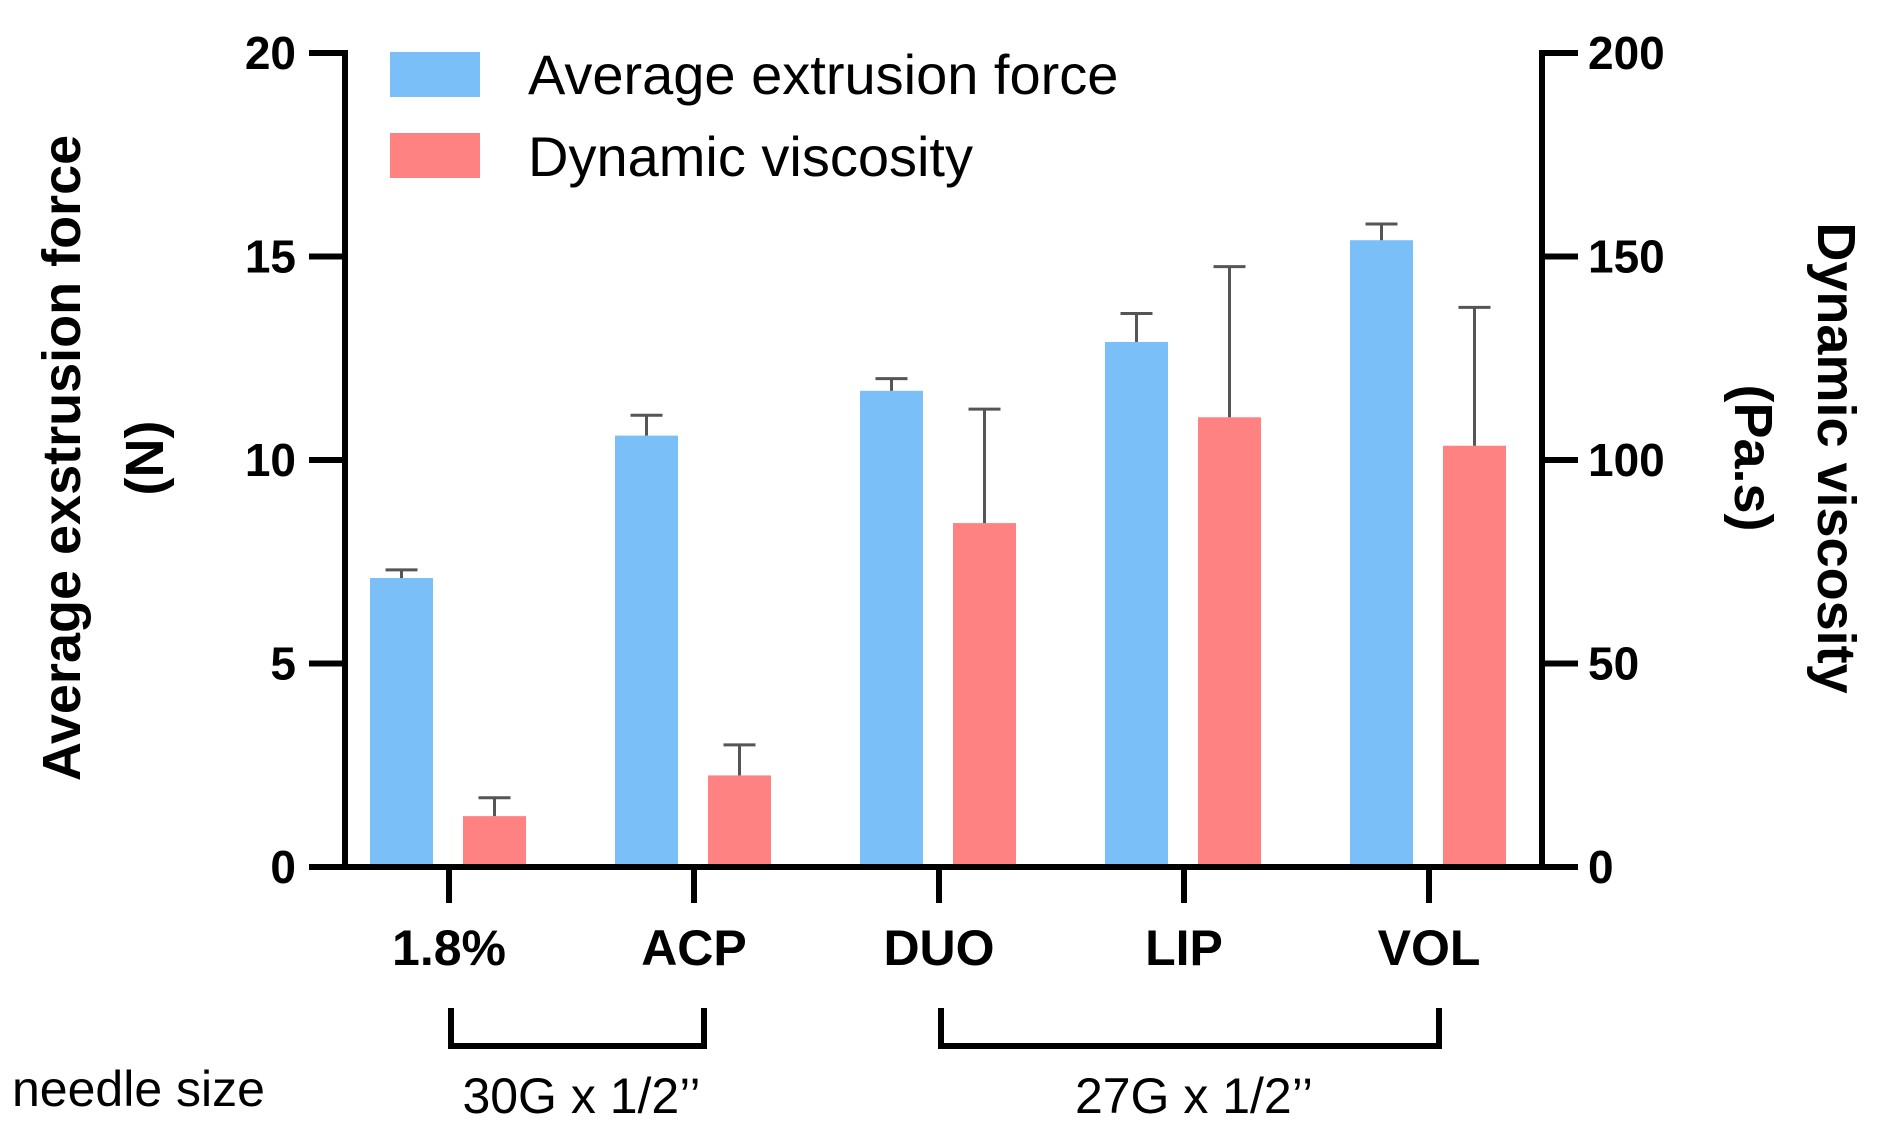  I want to click on y-right-tick-label: 0, so click(1601, 867).